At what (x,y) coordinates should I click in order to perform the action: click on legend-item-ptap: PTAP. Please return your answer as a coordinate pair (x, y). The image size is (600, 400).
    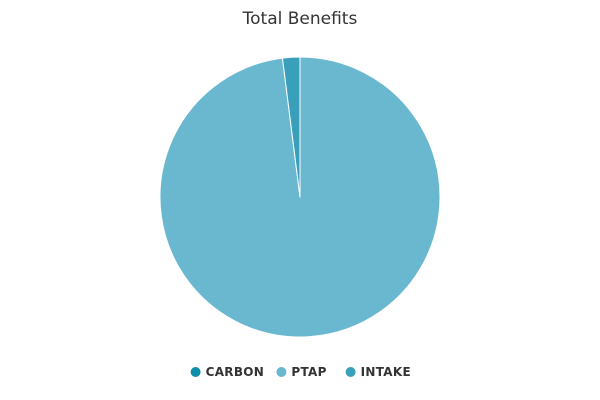
    Looking at the image, I should click on (301, 372).